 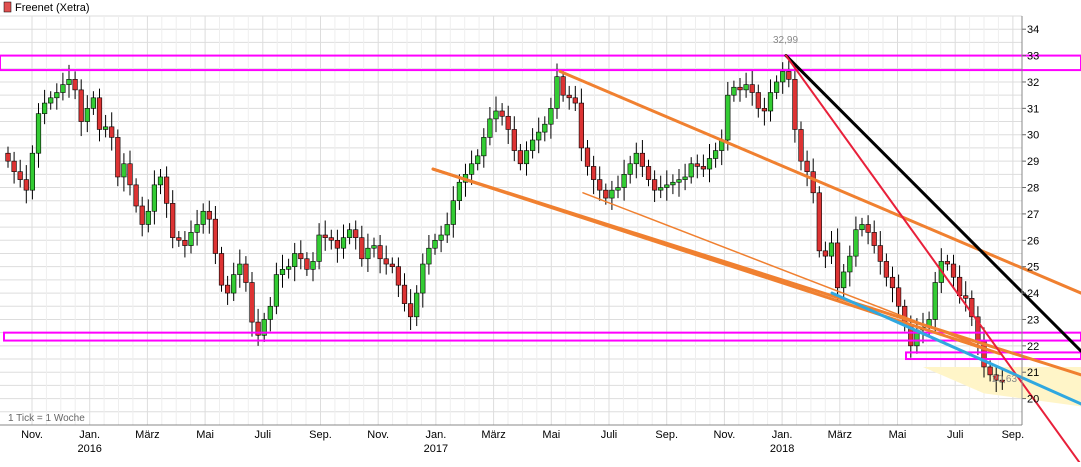 I want to click on legend-swatch, so click(x=7, y=7).